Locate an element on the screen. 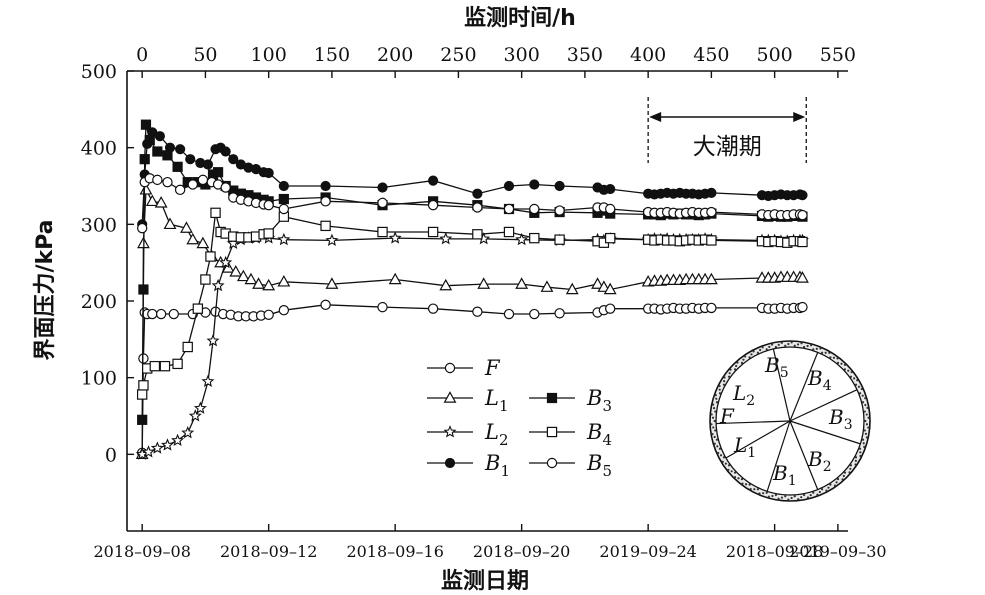 This screenshot has height=595, width=985. legend-label-sub: 5 is located at coordinates (607, 471).